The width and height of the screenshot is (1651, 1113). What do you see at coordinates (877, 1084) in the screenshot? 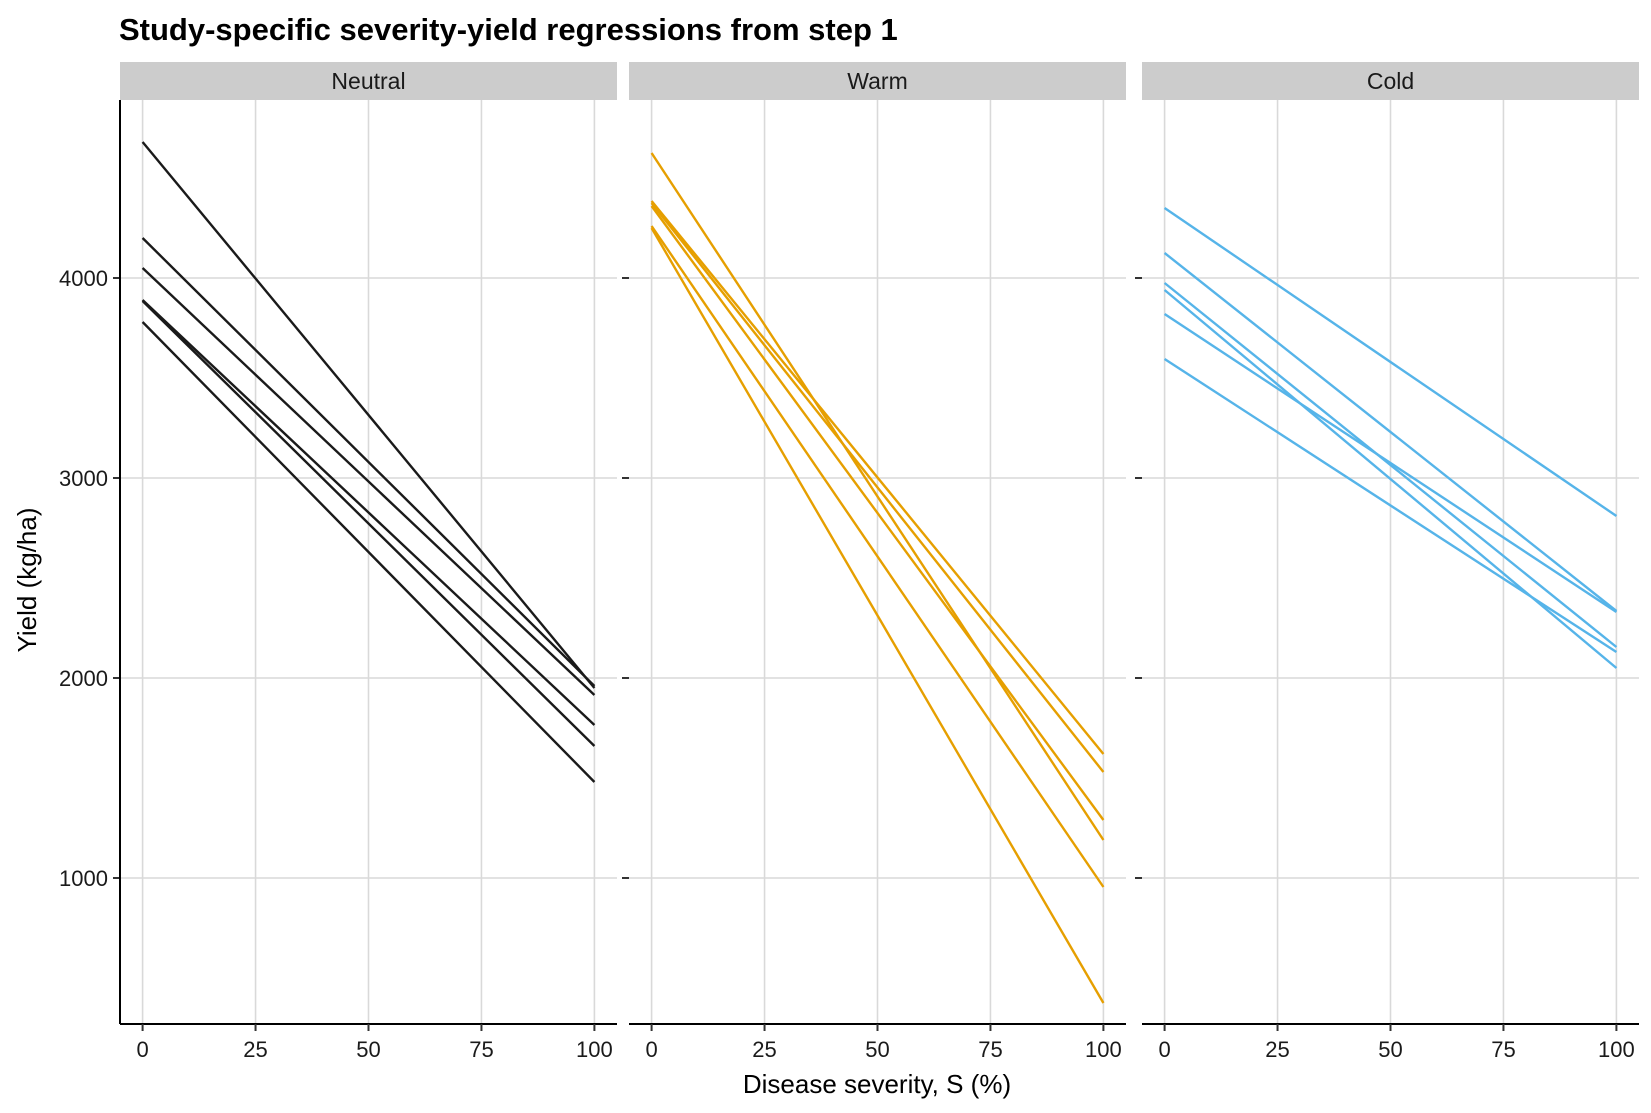
I see `x-axis-title: Disease severity, S (%)` at bounding box center [877, 1084].